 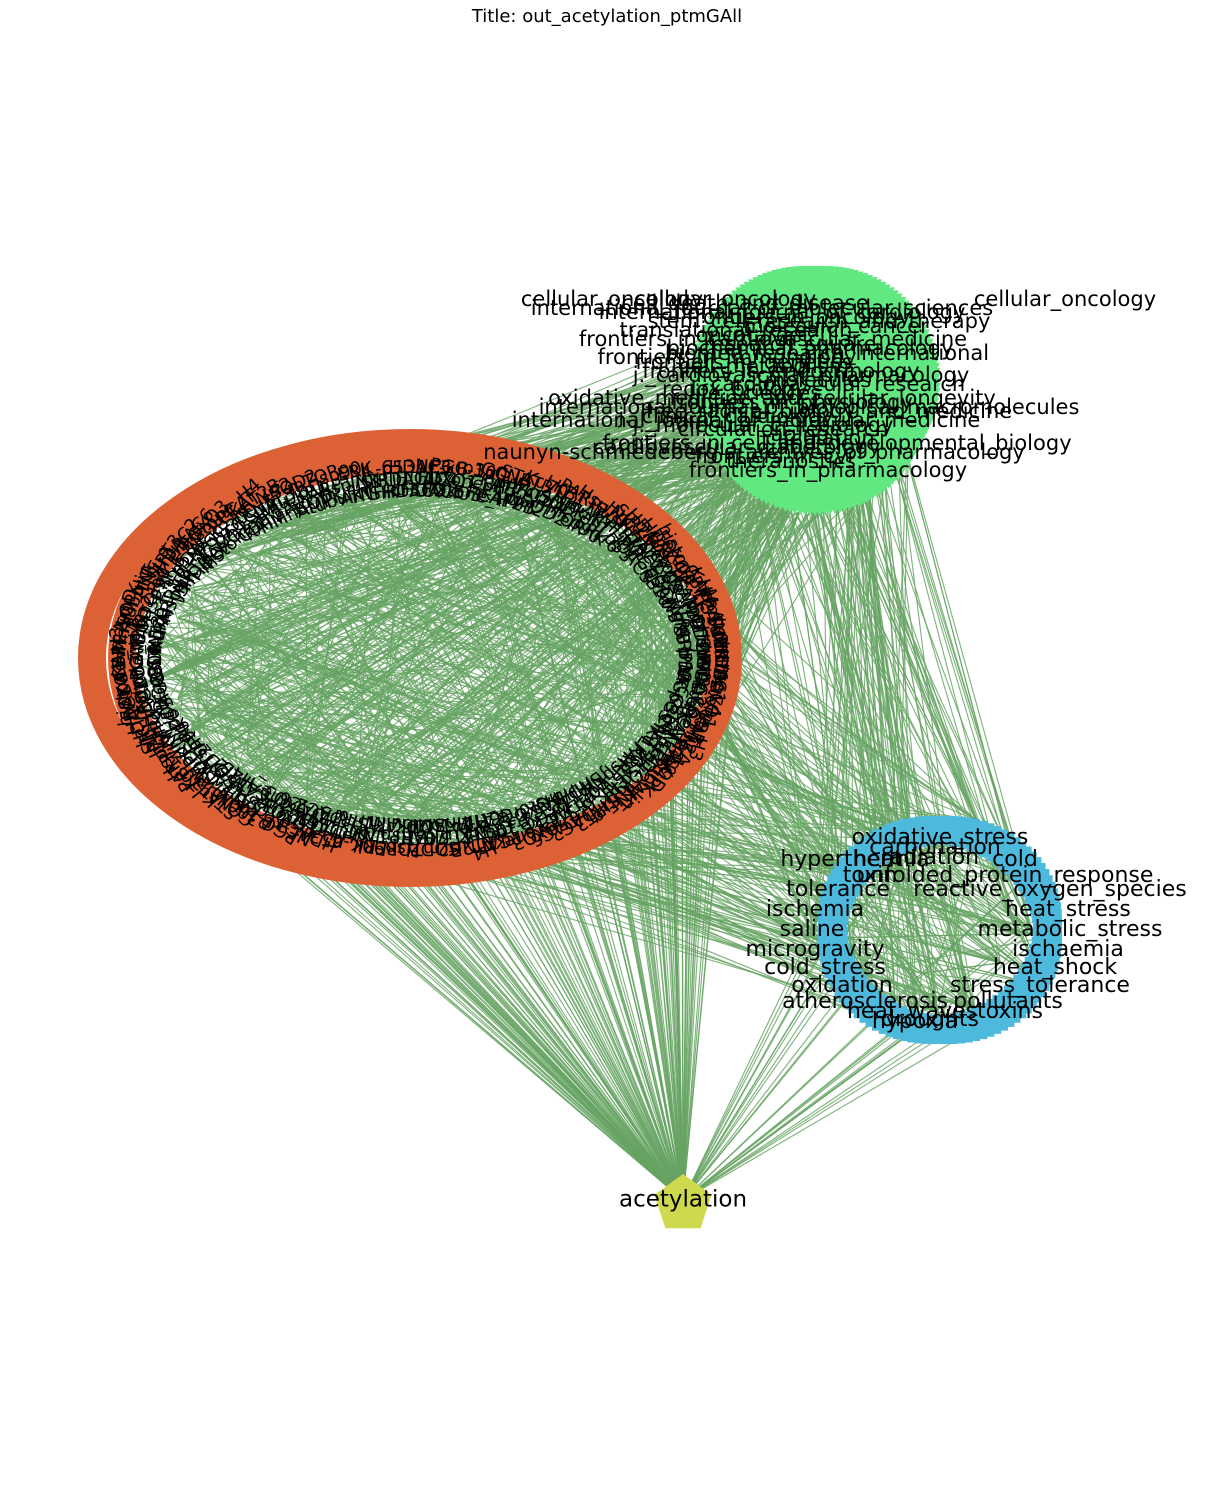 I want to click on protein-label: p53, so click(x=398, y=467).